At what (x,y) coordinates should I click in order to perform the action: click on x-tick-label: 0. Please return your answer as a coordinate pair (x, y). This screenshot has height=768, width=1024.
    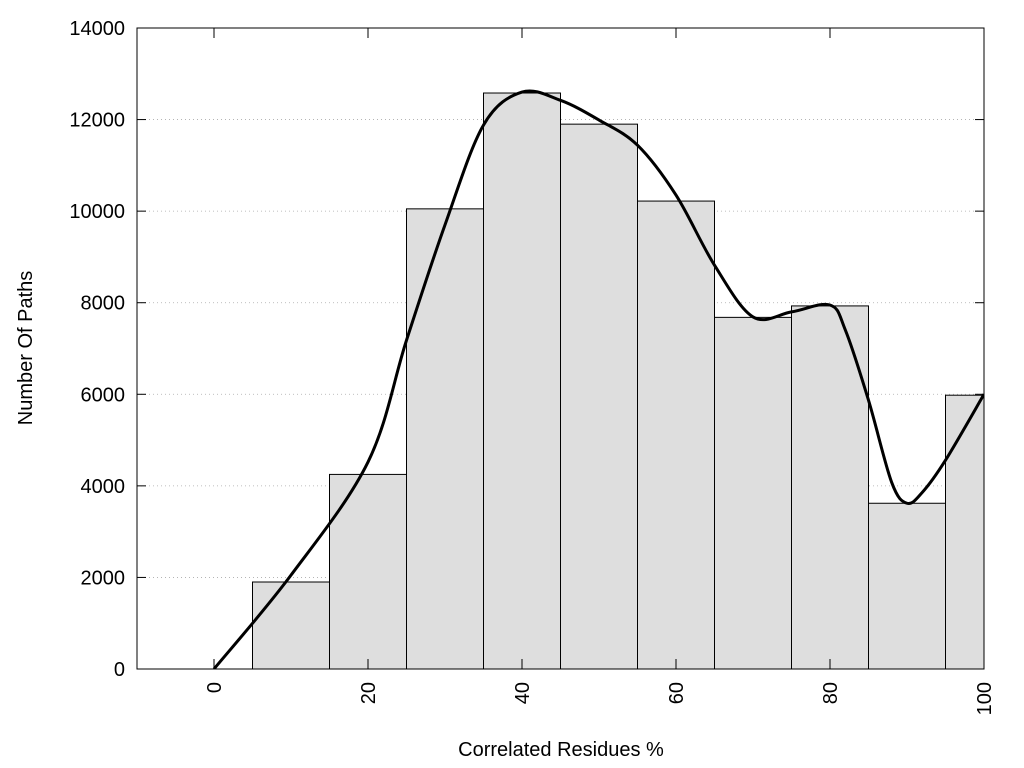
    Looking at the image, I should click on (215, 687).